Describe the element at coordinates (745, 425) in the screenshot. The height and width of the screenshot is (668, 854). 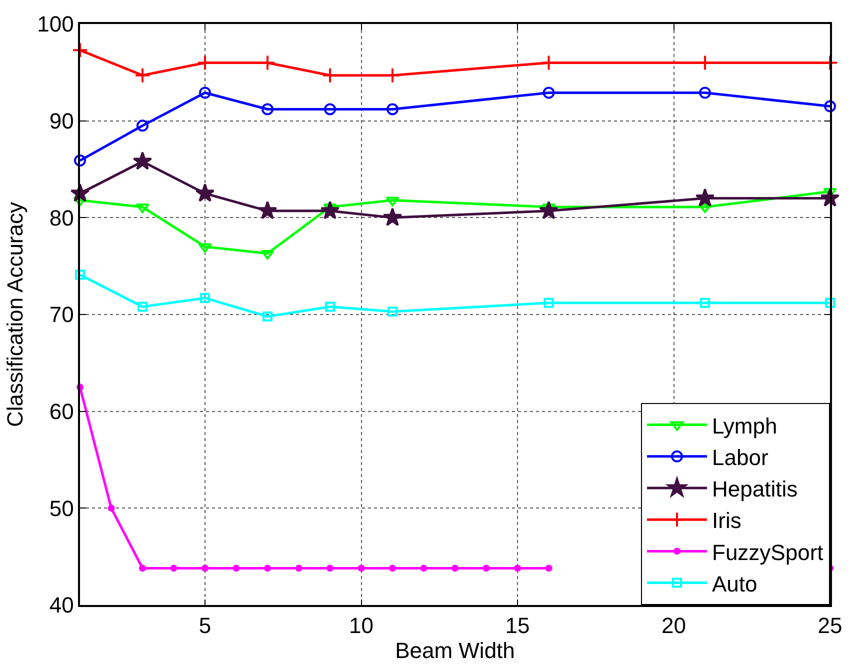
I see `legend-label: Lymph` at that location.